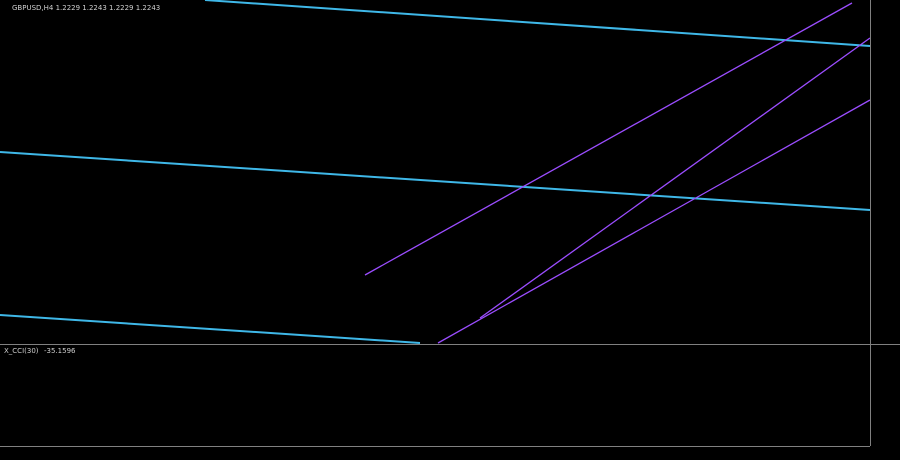 Image resolution: width=900 pixels, height=460 pixels. Describe the element at coordinates (86, 8) in the screenshot. I see `chart-title: GBPUSD,H4 1.2229 1.2243 1.2229 1.2243` at that location.